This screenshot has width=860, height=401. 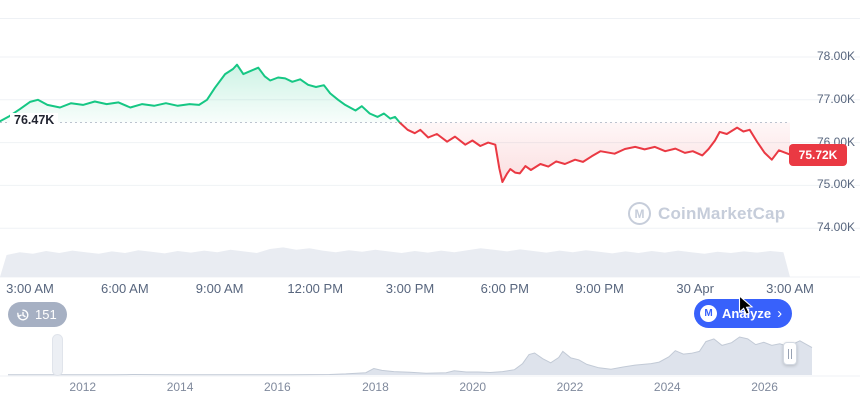 What do you see at coordinates (473, 387) in the screenshot?
I see `year-axis-label: 2020` at bounding box center [473, 387].